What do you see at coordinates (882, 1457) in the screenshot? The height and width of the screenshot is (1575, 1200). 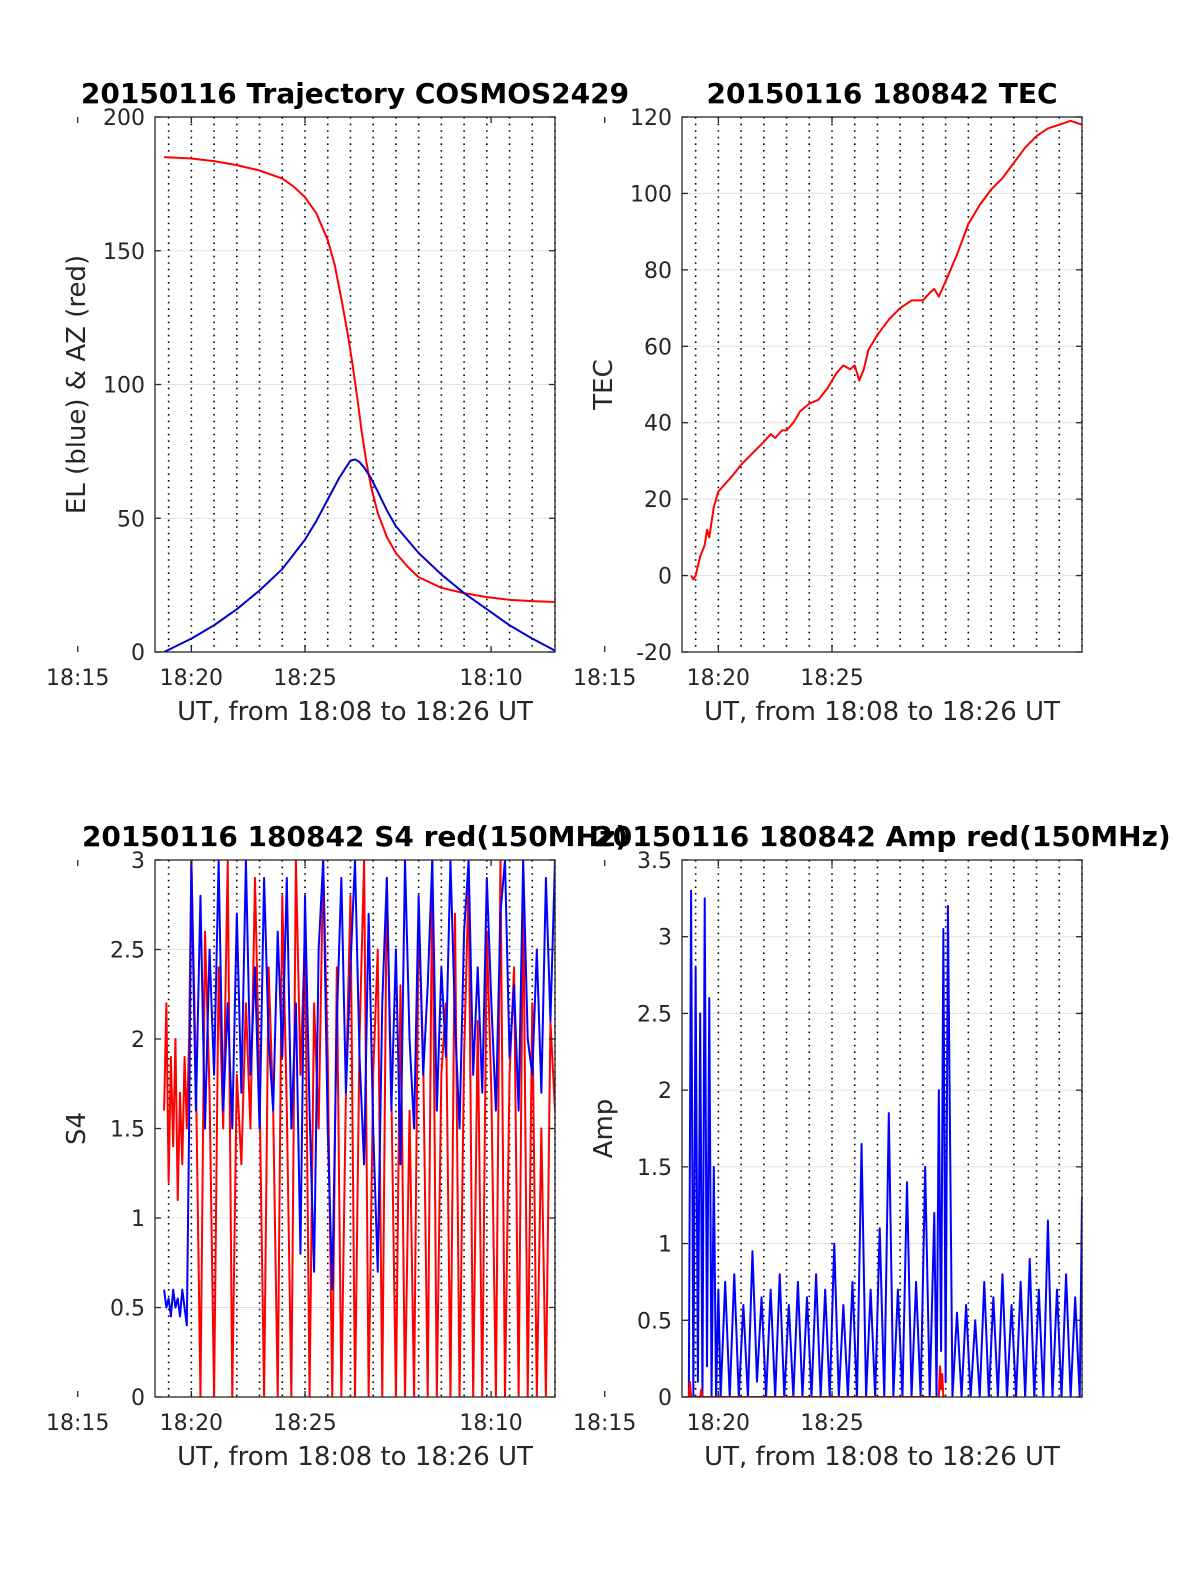 I see `amp-xlabel: UT, from 18:08 to 18:26 UT` at bounding box center [882, 1457].